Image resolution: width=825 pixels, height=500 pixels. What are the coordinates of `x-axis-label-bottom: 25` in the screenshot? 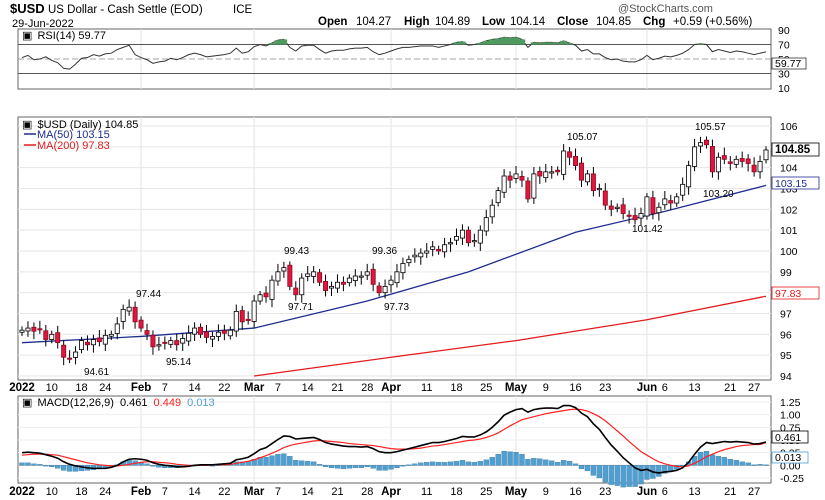 It's located at (486, 492).